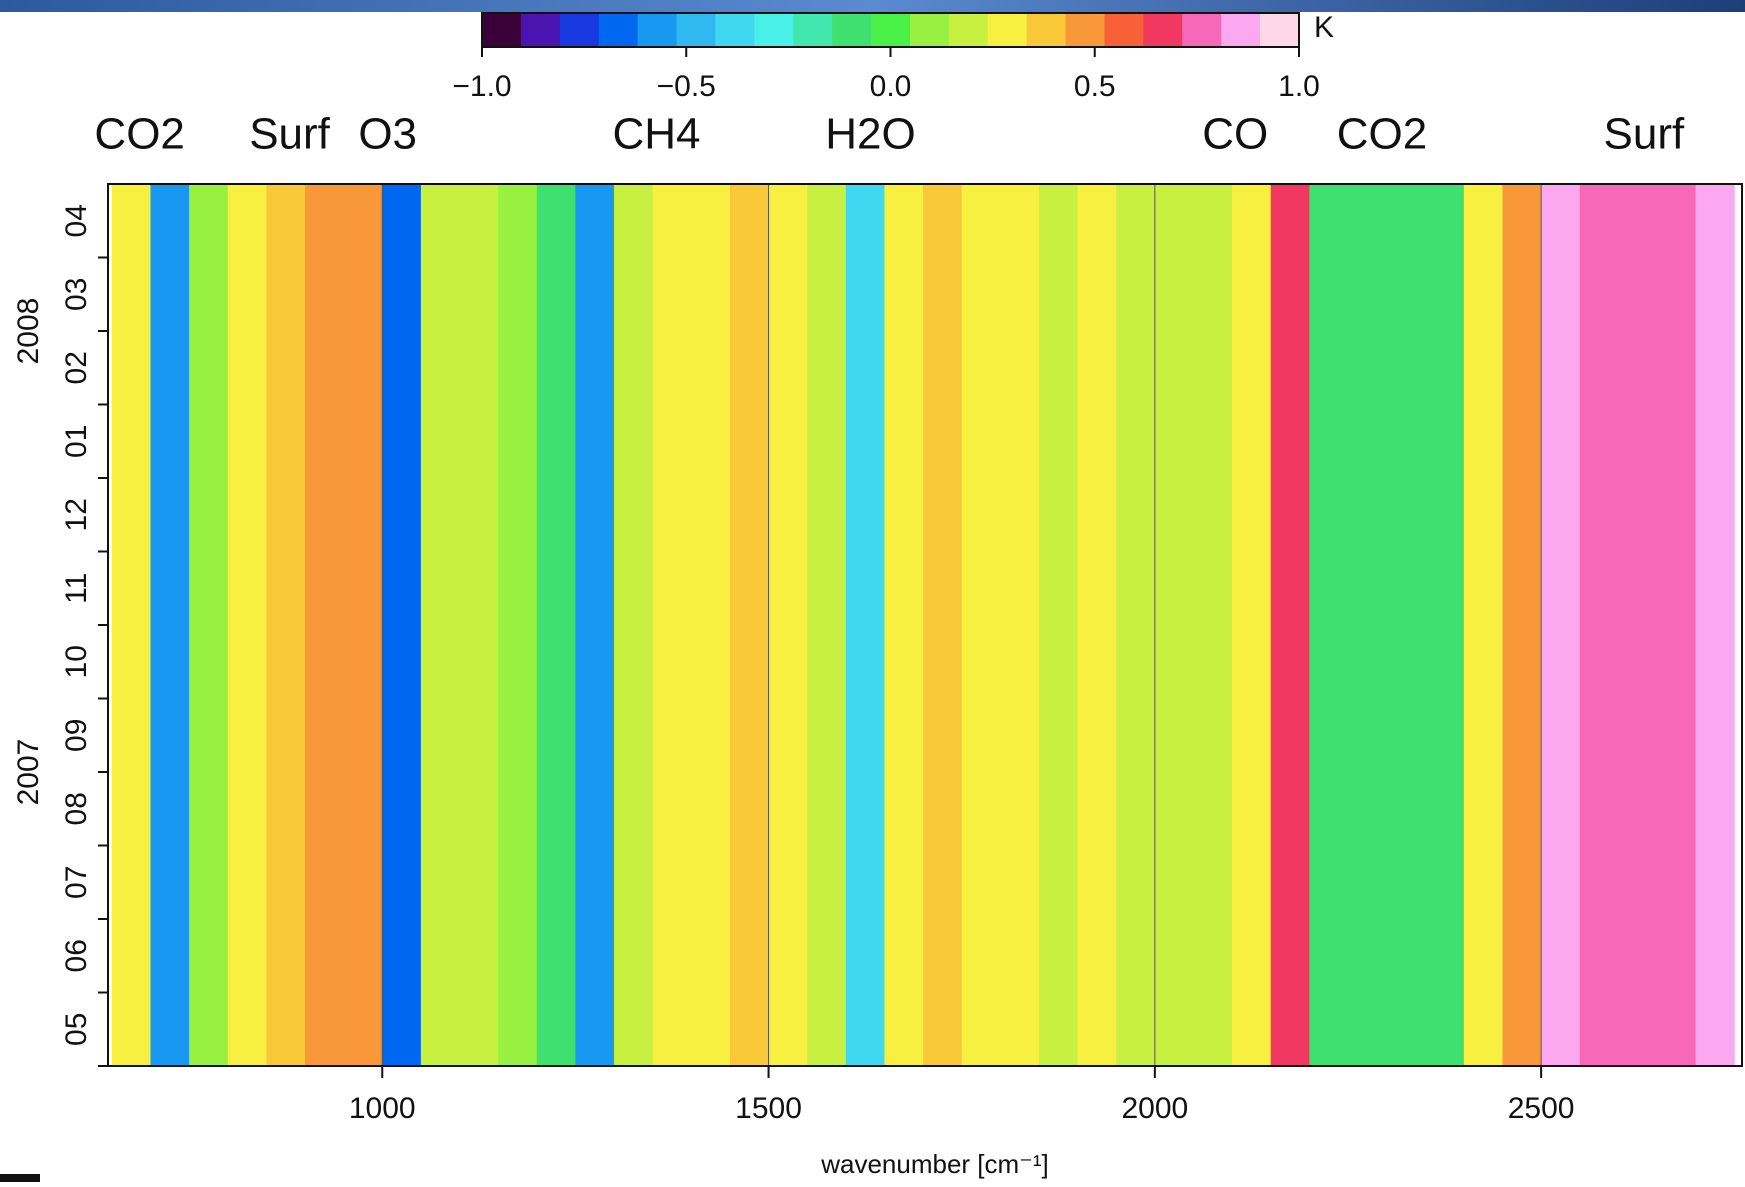 This screenshot has height=1187, width=1745. I want to click on colorbar-label: K, so click(1324, 27).